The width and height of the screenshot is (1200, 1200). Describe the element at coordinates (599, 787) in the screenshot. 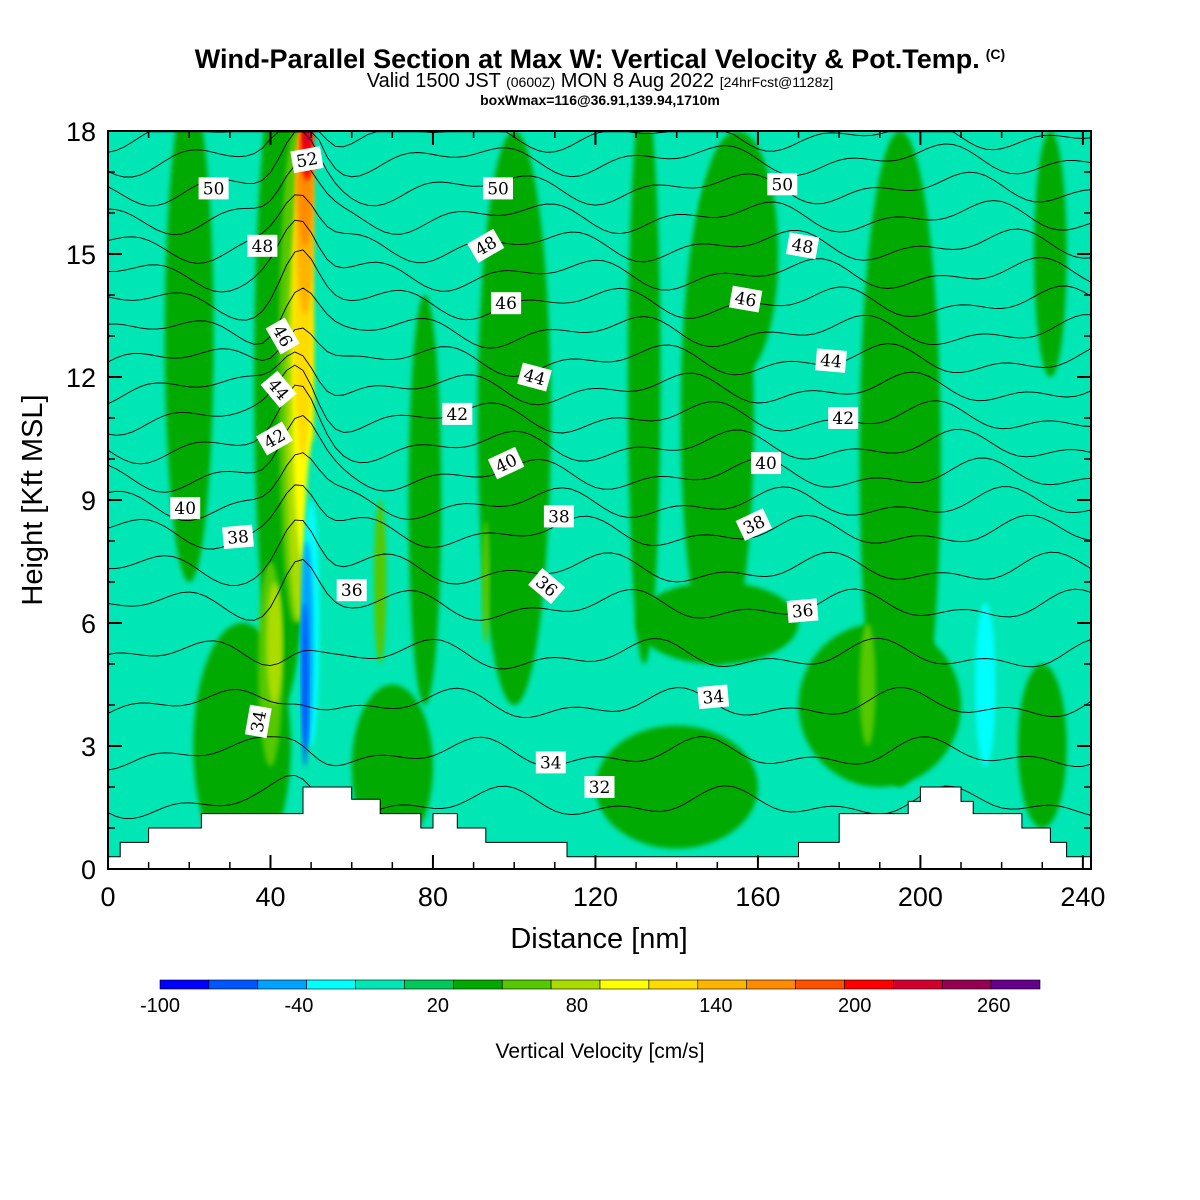

I see `contour-label-28: 32` at that location.